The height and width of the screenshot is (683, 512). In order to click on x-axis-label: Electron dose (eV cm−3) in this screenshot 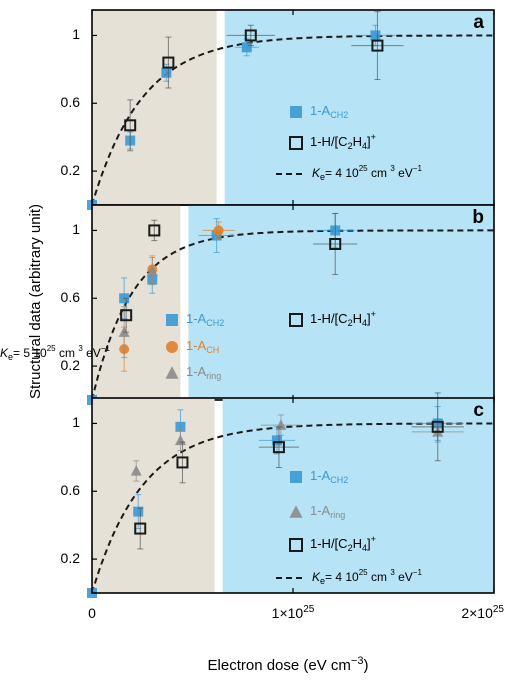, I will do `click(288, 664)`.